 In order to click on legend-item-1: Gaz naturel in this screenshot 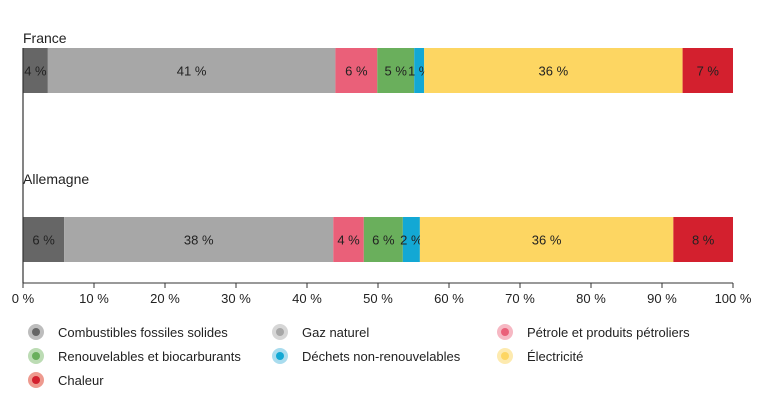, I will do `click(320, 332)`.